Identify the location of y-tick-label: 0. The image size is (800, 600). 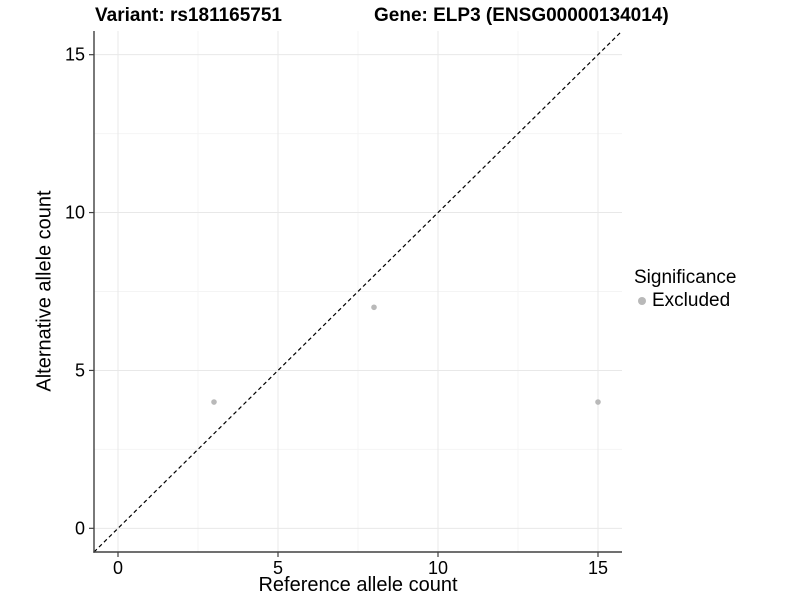
(80, 528).